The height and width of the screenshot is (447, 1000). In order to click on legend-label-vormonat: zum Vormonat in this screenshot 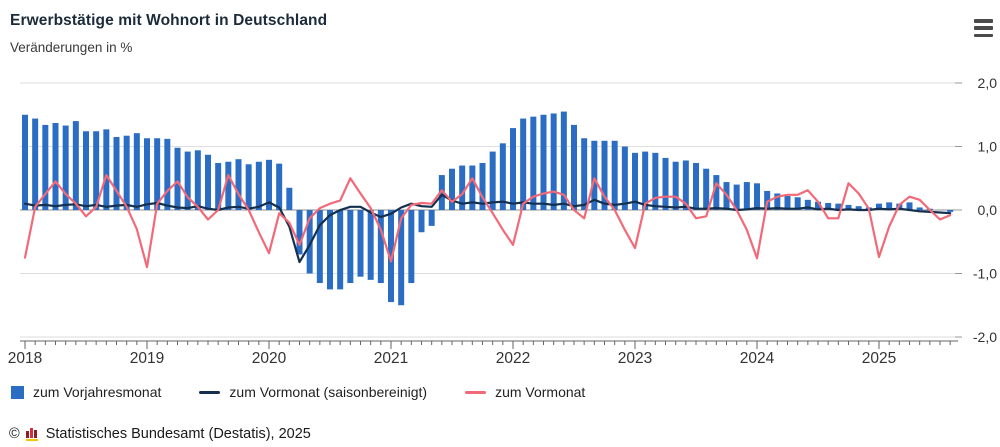, I will do `click(540, 392)`.